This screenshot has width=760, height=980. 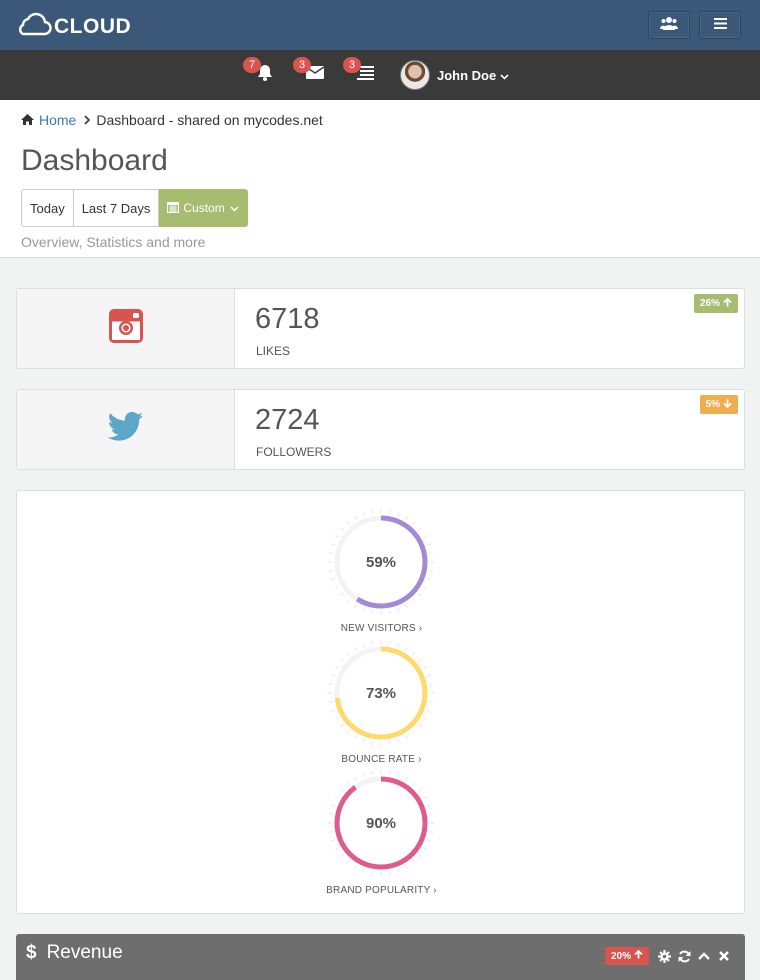 What do you see at coordinates (173, 208) in the screenshot?
I see `calendar-icon` at bounding box center [173, 208].